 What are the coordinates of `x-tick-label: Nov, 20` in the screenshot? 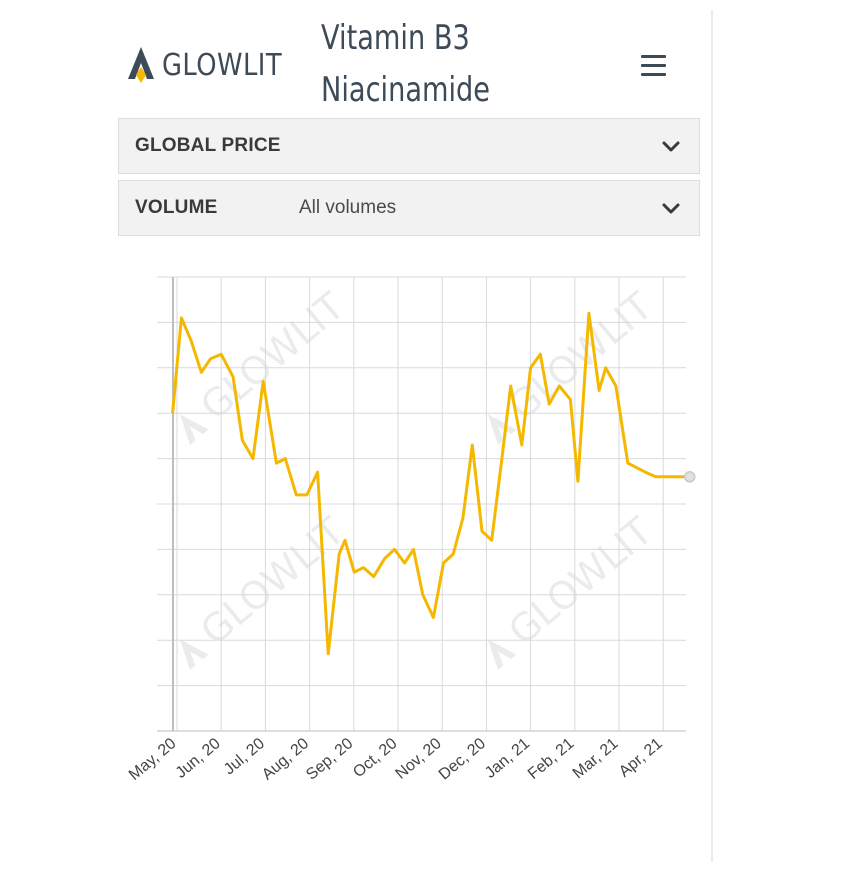 It's located at (419, 759).